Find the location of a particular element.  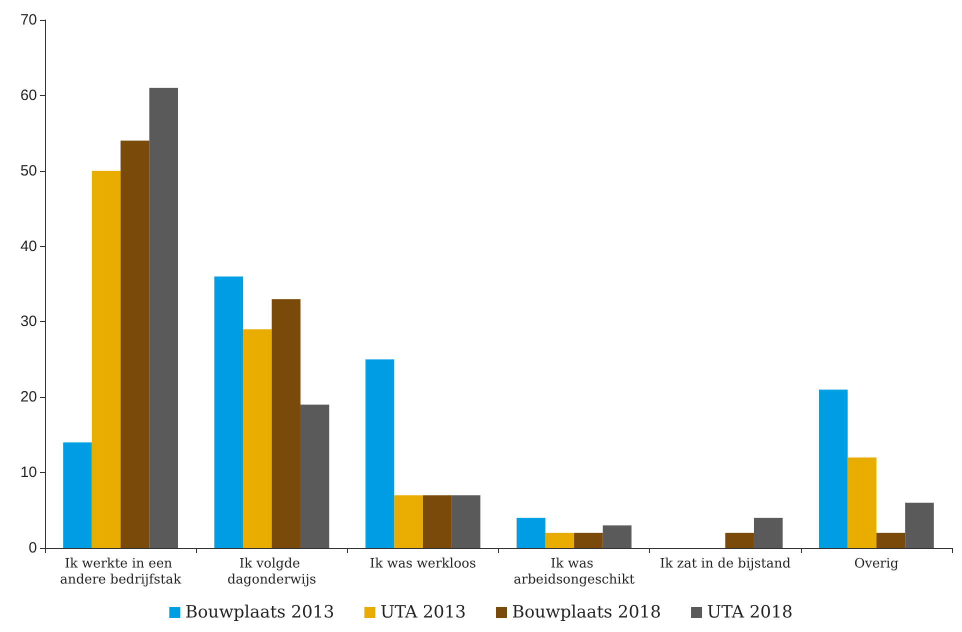

x-tick-label: Ik volgde dagonderwijs is located at coordinates (271, 572).